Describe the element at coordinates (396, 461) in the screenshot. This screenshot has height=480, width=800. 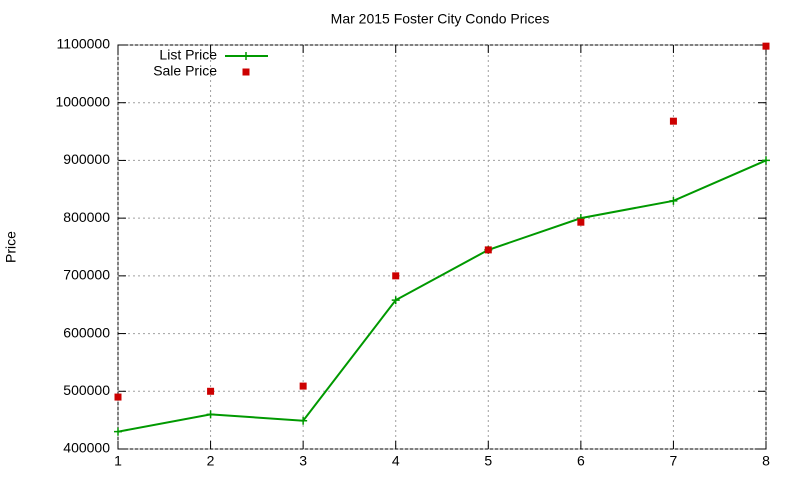
I see `x-tick-label: 4` at that location.